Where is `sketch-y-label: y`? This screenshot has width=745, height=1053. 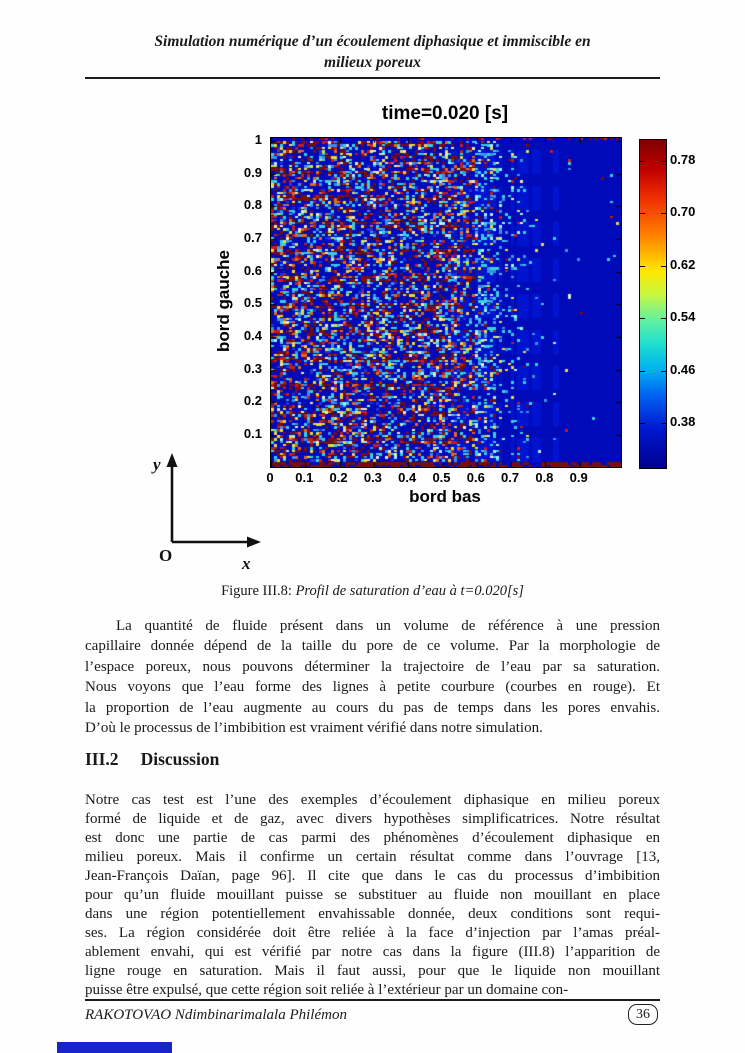 sketch-y-label: y is located at coordinates (156, 464).